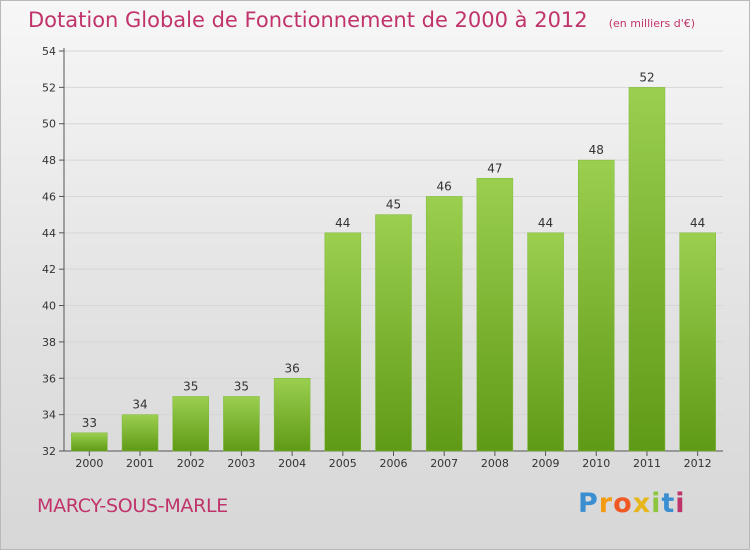 The height and width of the screenshot is (550, 750). Describe the element at coordinates (49, 160) in the screenshot. I see `y-tick-label: 48` at that location.